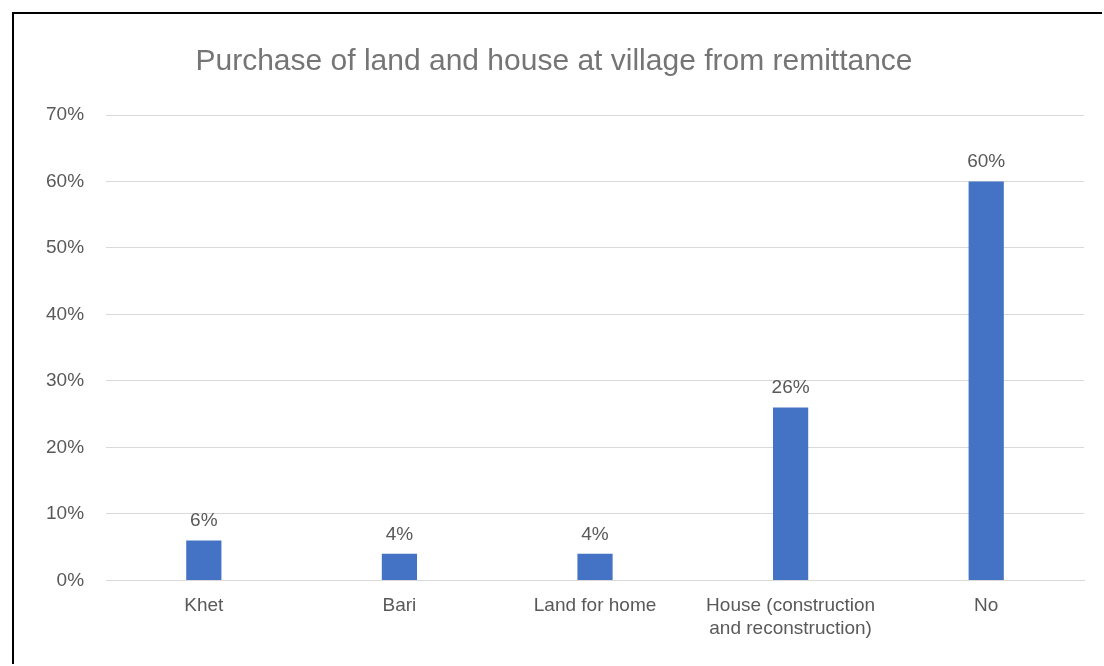 This screenshot has height=666, width=1104. What do you see at coordinates (65, 114) in the screenshot?
I see `y-tick-label: 70%` at bounding box center [65, 114].